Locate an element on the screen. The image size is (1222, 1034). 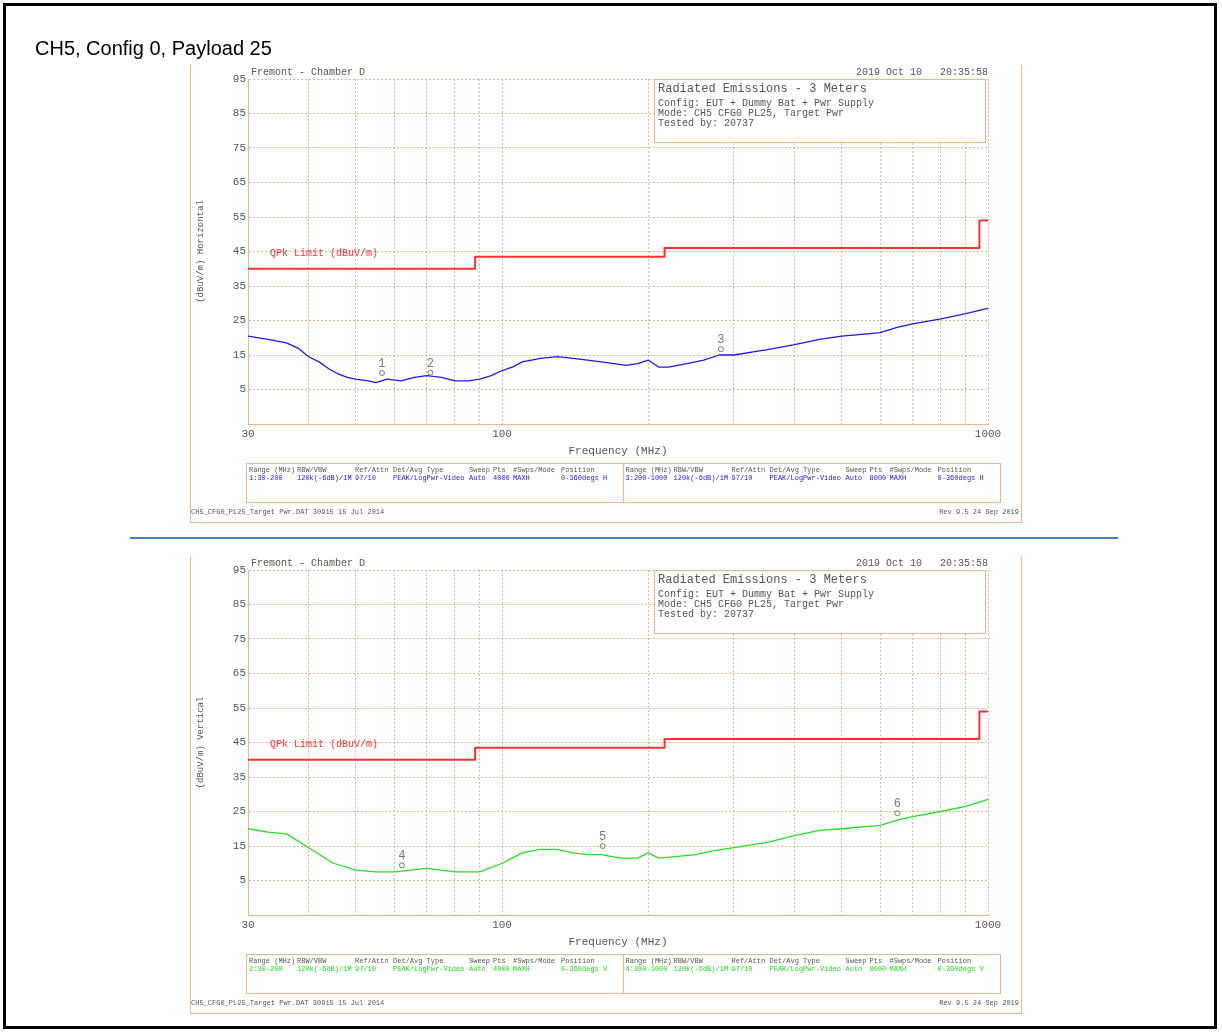
annotation: 3 is located at coordinates (721, 340).